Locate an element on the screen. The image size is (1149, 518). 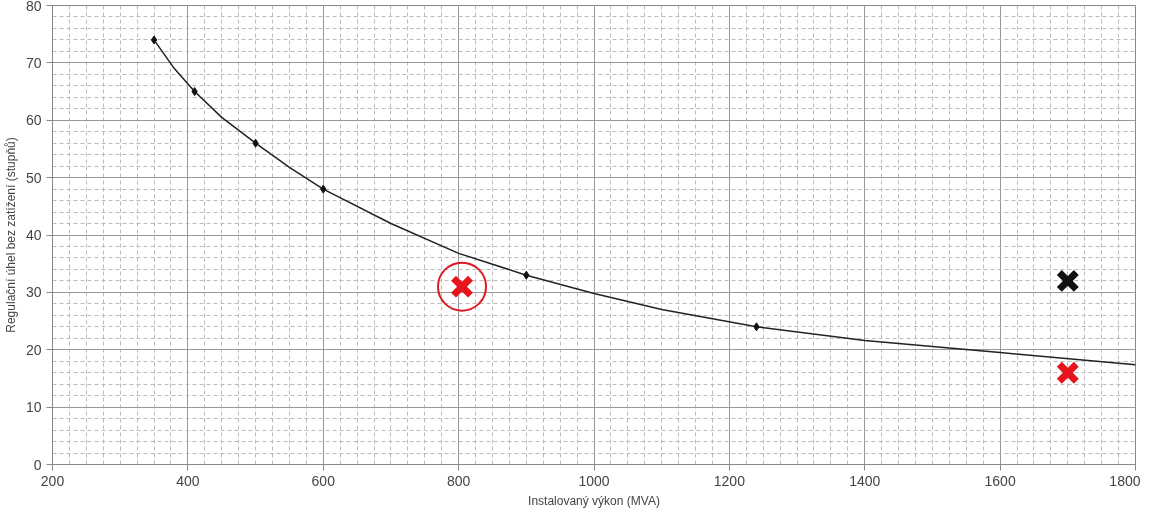
y-tick-label: 70 is located at coordinates (33, 62).